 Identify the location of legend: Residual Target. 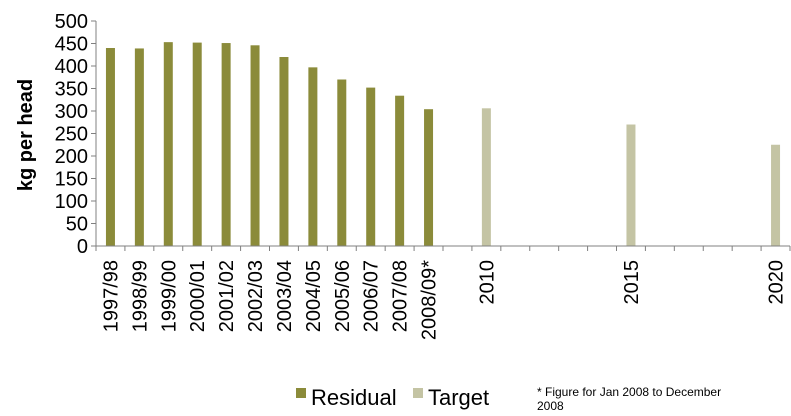
(392, 397).